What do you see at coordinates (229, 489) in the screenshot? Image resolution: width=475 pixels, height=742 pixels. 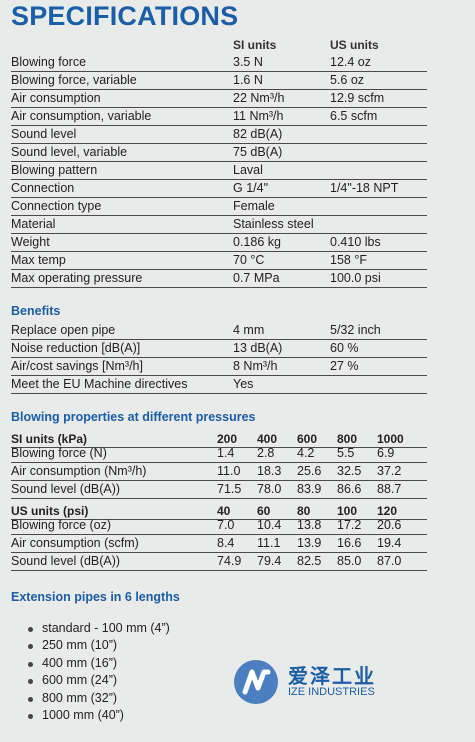 I see `blow-value: 71.5` at bounding box center [229, 489].